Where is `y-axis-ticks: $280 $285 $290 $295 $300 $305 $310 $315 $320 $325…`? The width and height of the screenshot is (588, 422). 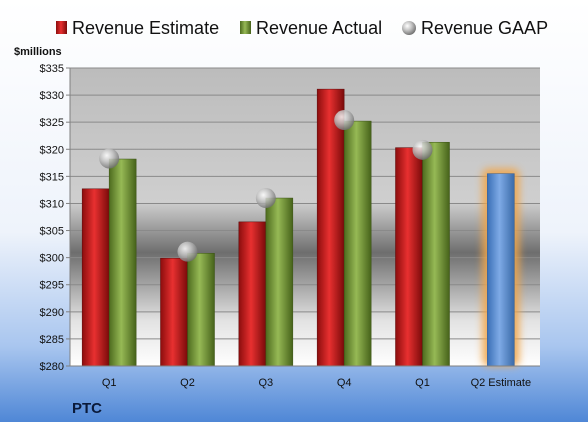 y-axis-ticks: $280 $285 $290 $295 $300 $305 $310 $315 $320 $325… is located at coordinates (55, 218).